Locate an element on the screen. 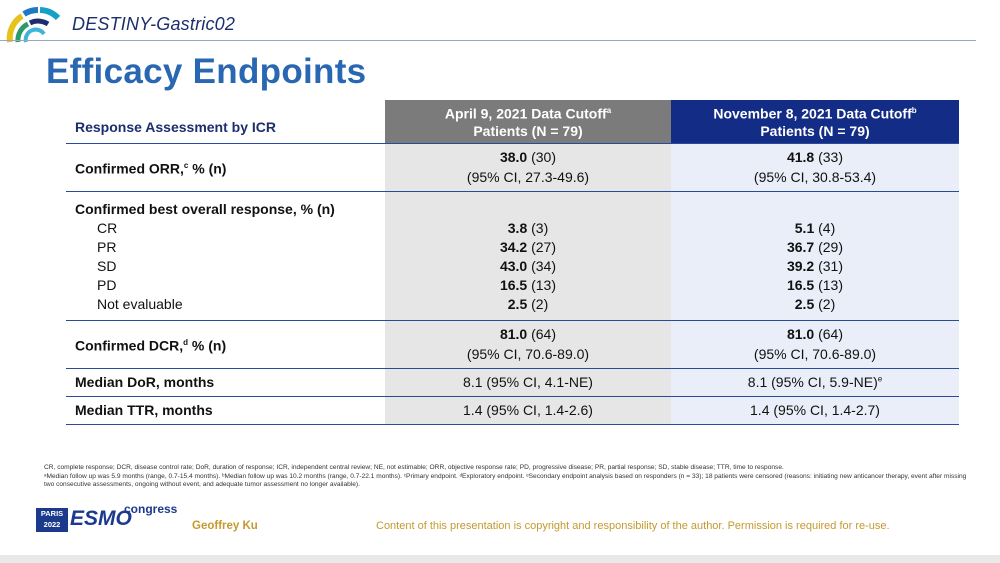 The width and height of the screenshot is (1000, 563). cell-value: 34.2 is located at coordinates (513, 246).